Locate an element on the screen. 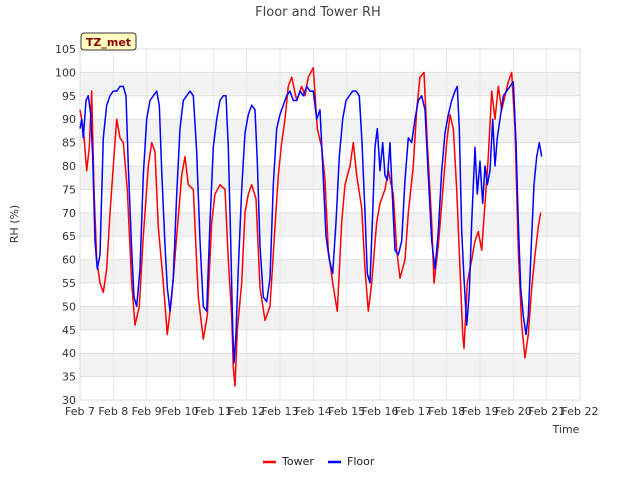  y-tick-label: 80 is located at coordinates (69, 166).